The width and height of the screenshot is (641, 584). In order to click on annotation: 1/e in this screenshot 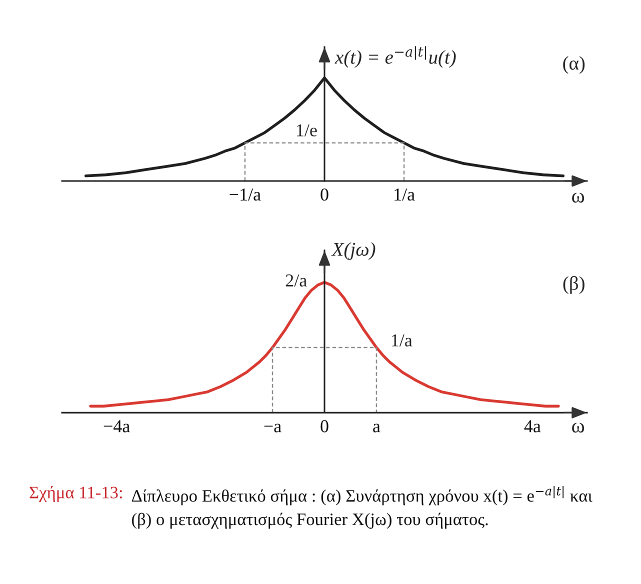, I will do `click(307, 130)`.